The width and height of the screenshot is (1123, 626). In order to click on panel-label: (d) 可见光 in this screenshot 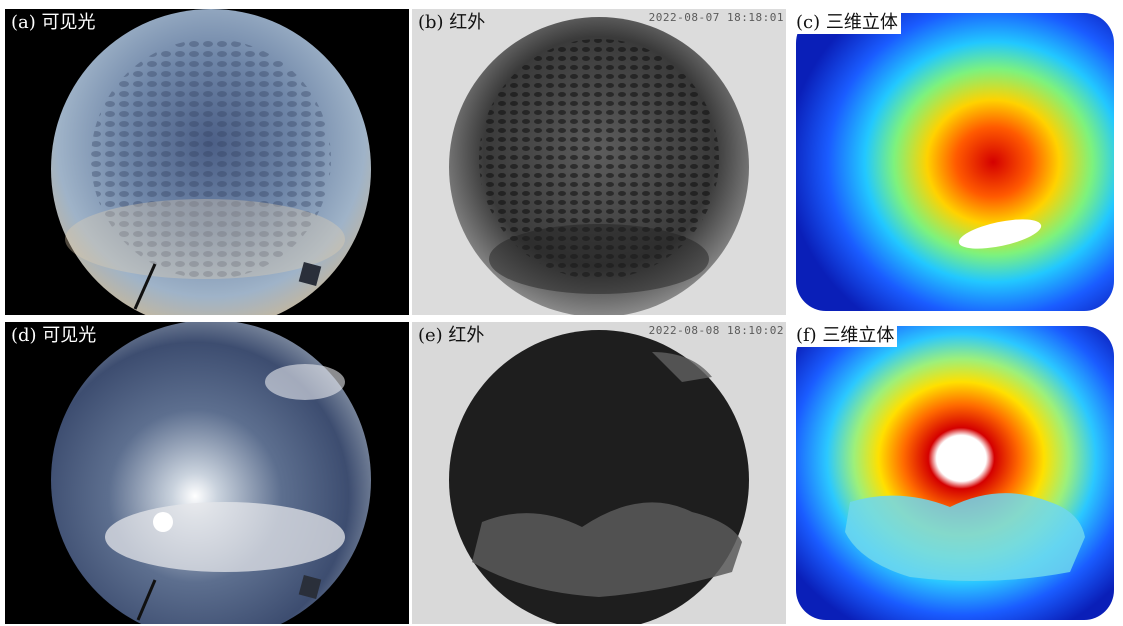, I will do `click(54, 335)`.